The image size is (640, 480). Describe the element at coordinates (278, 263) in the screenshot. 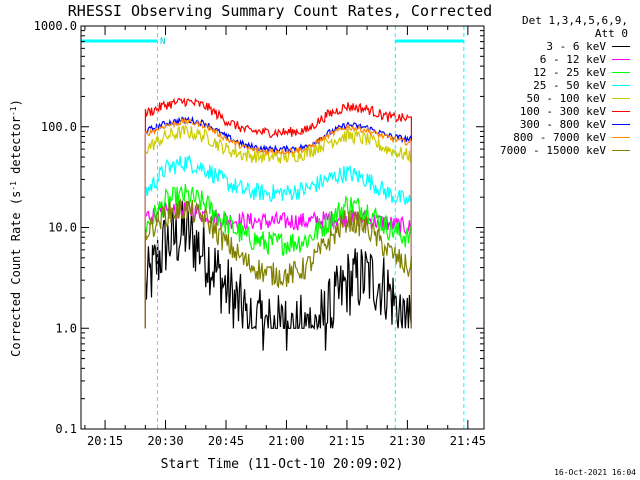

I see `series-line-7000-15000keV` at that location.